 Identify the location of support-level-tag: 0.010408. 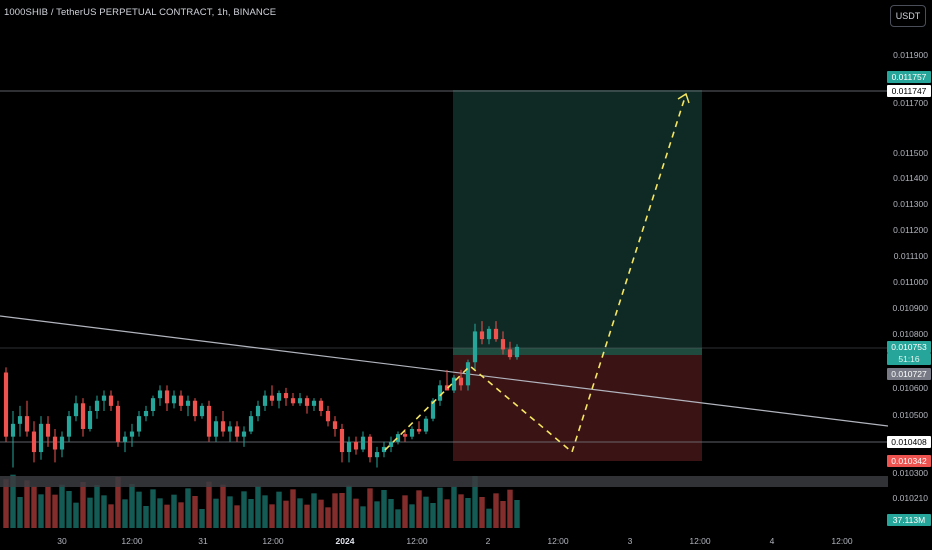
(909, 442).